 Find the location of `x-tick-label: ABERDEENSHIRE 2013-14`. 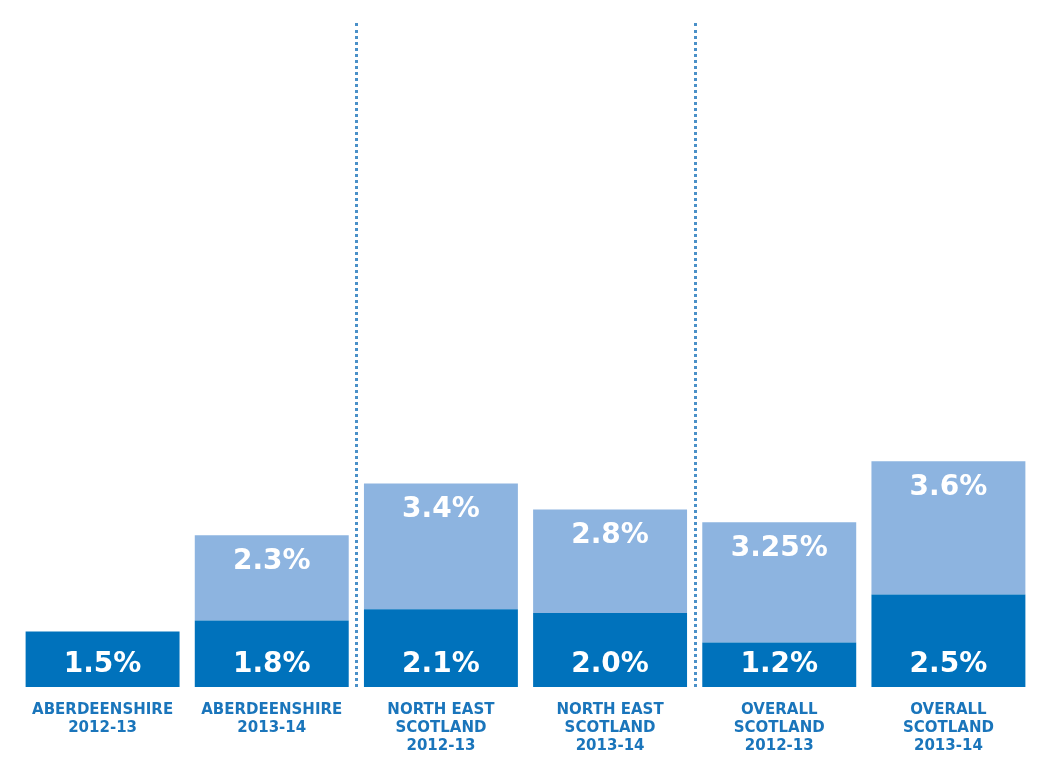

x-tick-label: ABERDEENSHIRE 2013-14 is located at coordinates (272, 717).